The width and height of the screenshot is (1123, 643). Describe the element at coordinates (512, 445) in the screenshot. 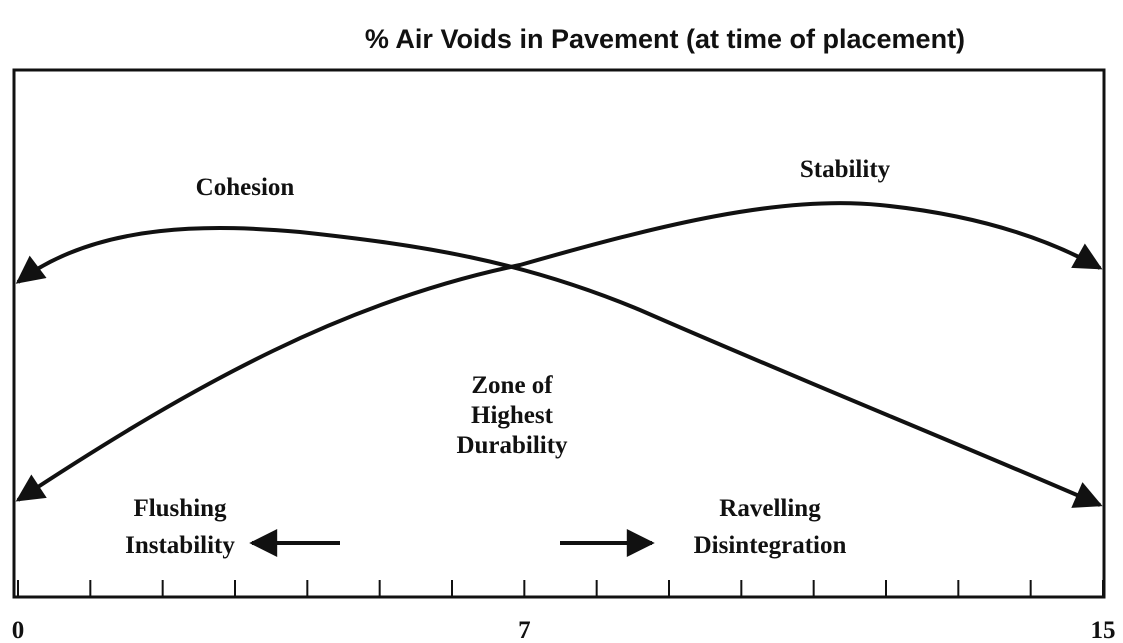

I see `zone-label: Durability` at that location.